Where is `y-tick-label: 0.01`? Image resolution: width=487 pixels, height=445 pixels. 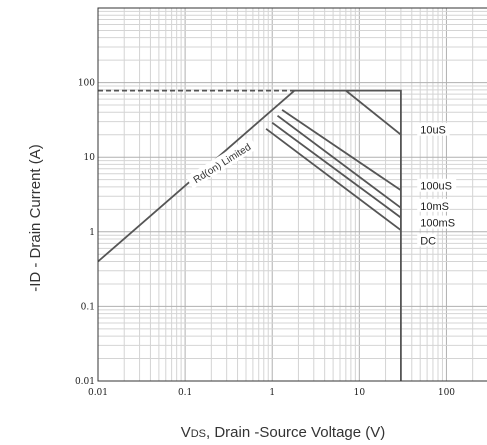
y-tick-label: 0.01 is located at coordinates (85, 382).